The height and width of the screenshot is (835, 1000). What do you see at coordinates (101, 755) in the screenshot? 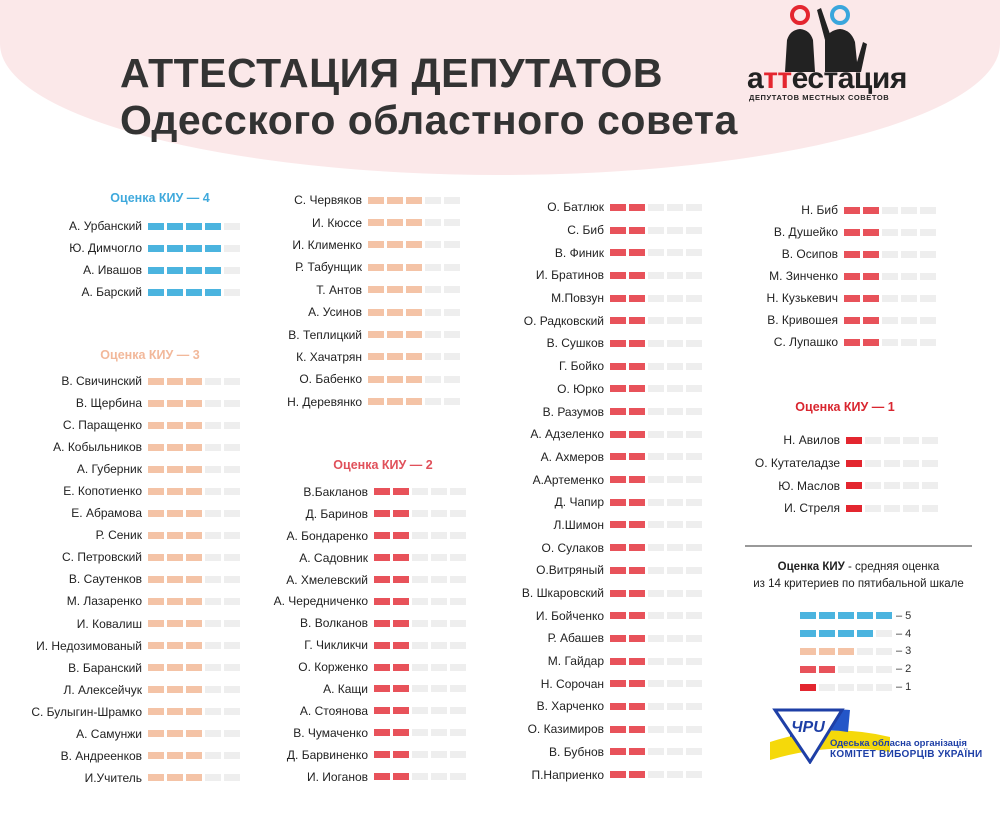
I see `deputy-name: В. Андреенков` at bounding box center [101, 755].